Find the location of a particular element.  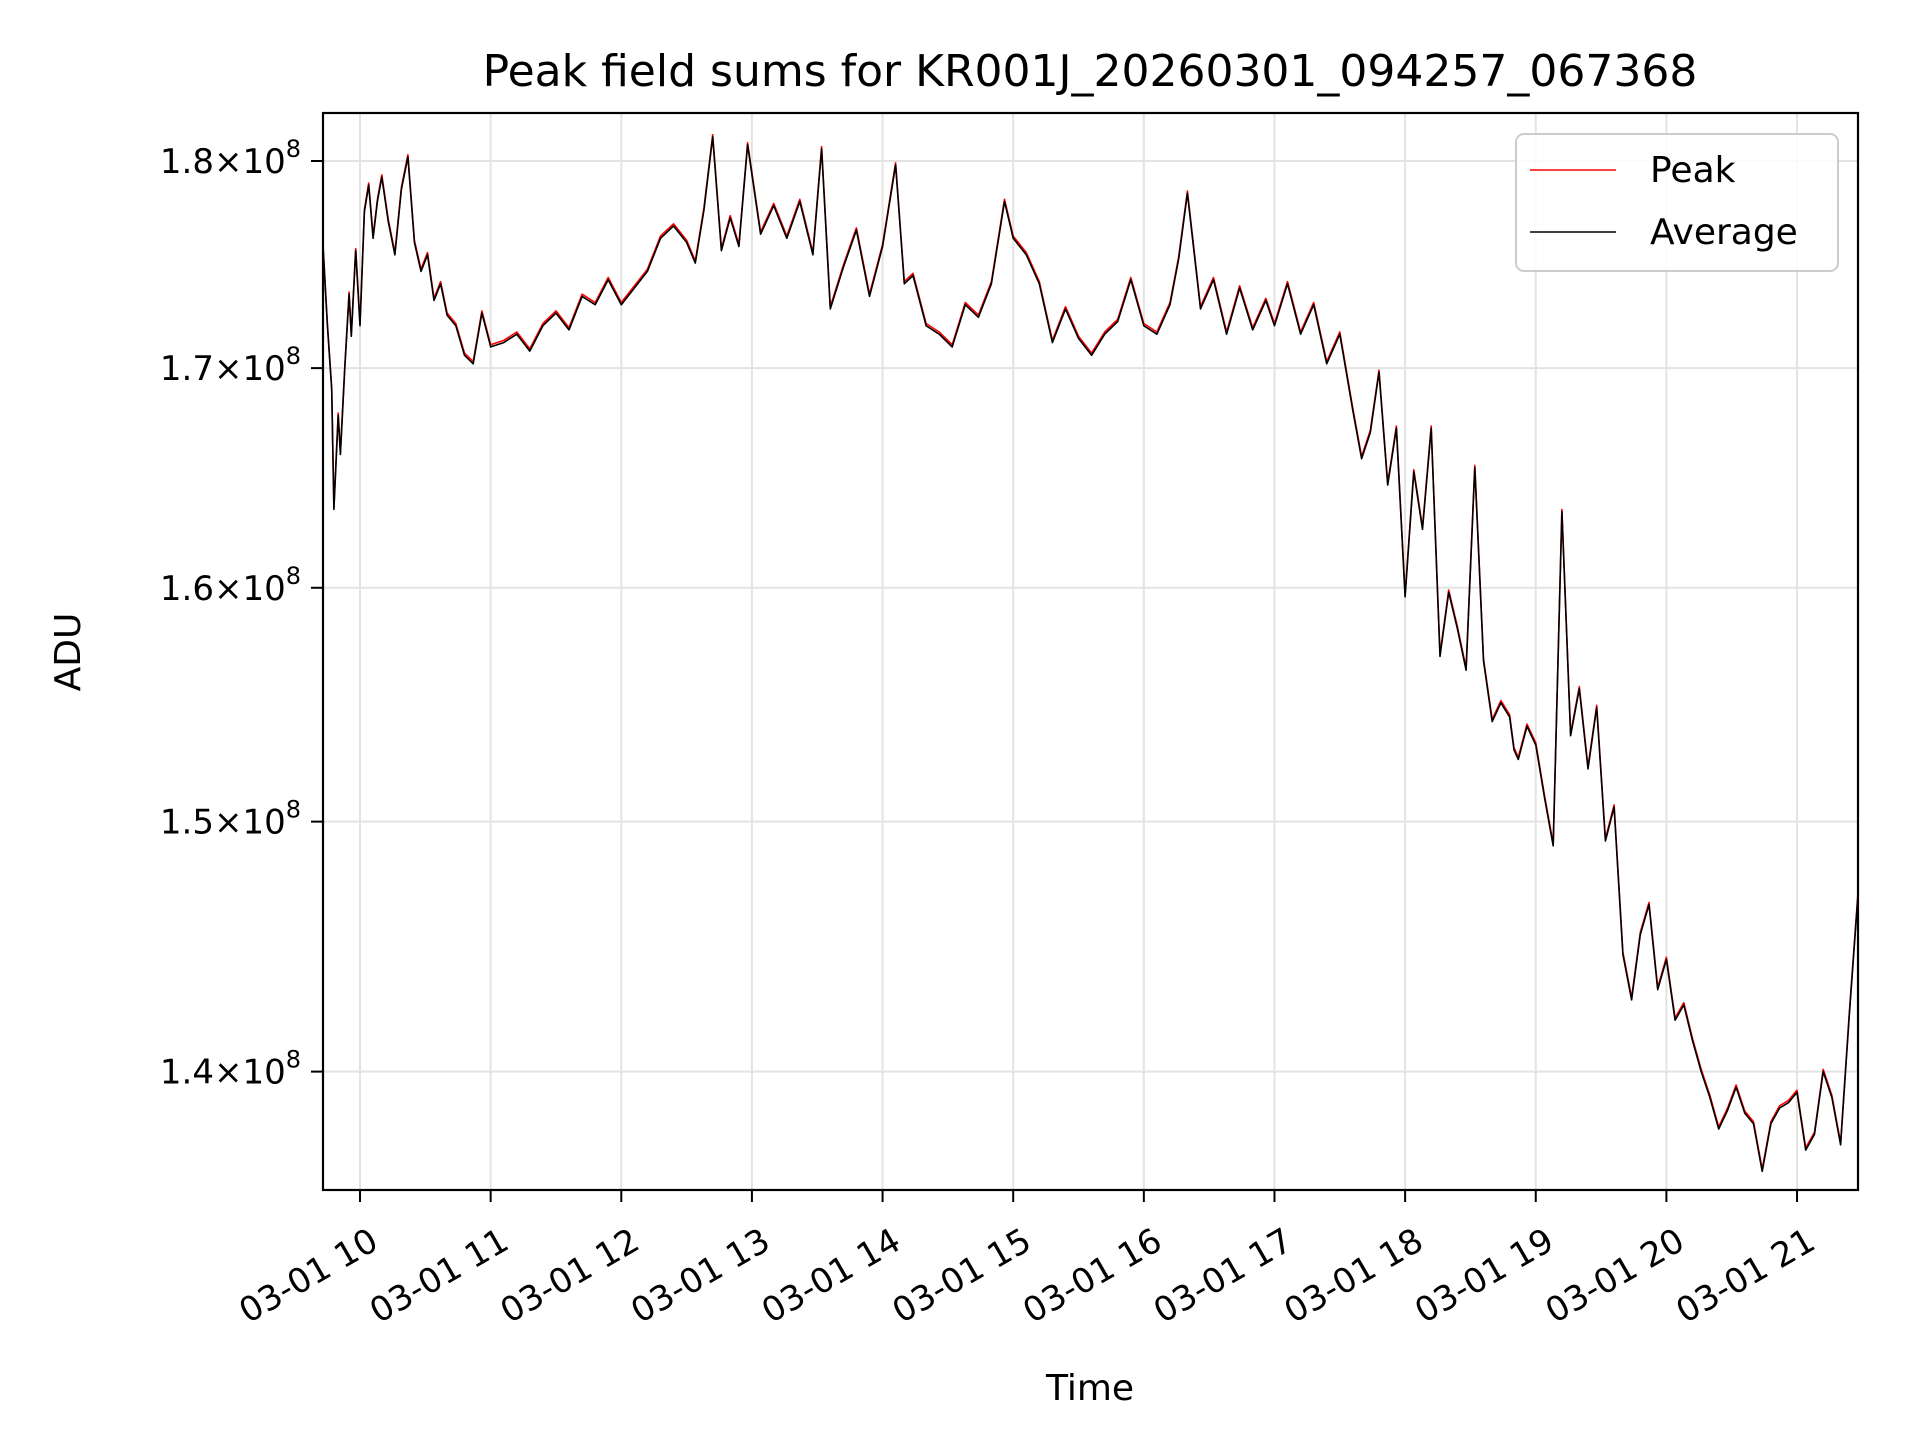

y-tick-label: 1.4×108 is located at coordinates (230, 1069).